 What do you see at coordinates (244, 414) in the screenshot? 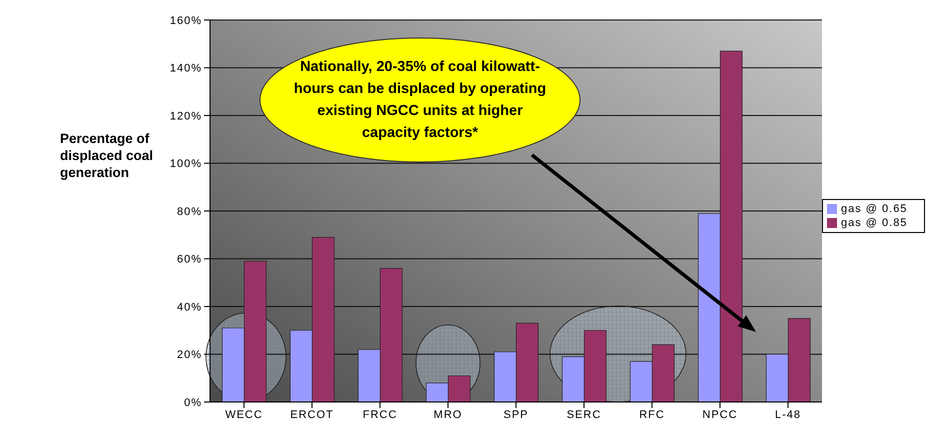
I see `x-tick-label: WECC` at bounding box center [244, 414].